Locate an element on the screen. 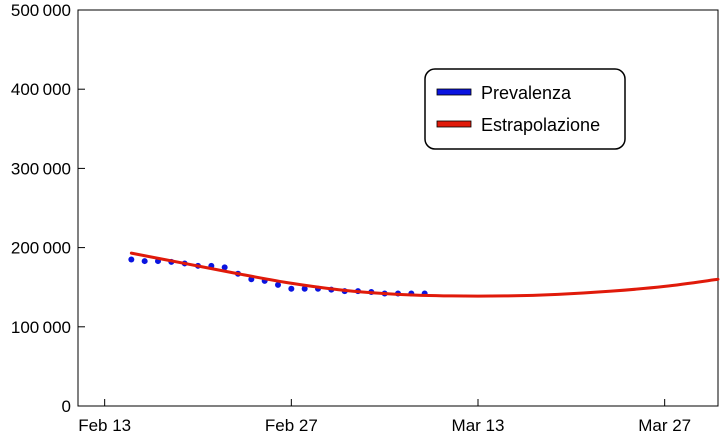  legend-box is located at coordinates (525, 109).